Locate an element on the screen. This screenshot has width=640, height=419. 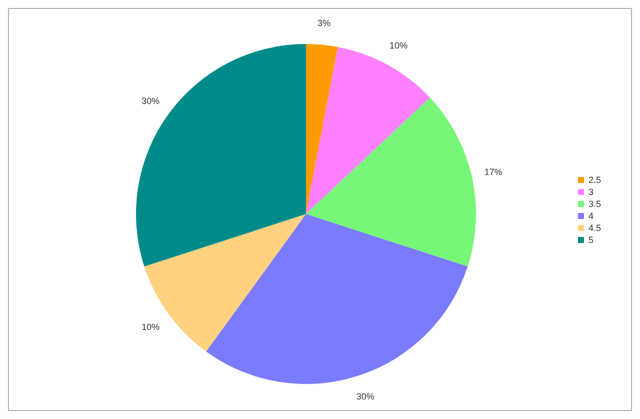
data-label: 17% is located at coordinates (493, 172).